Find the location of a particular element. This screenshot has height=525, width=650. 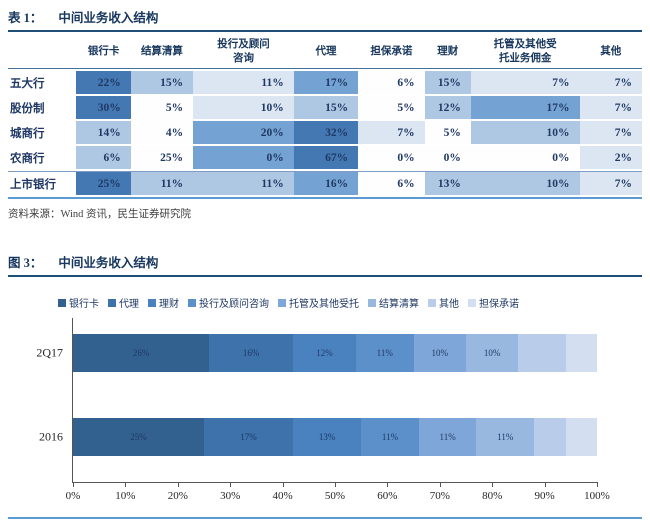

table-row: 城商行 14% 4% 20% 32% 7% 5% 10% 7% is located at coordinates (325, 133).